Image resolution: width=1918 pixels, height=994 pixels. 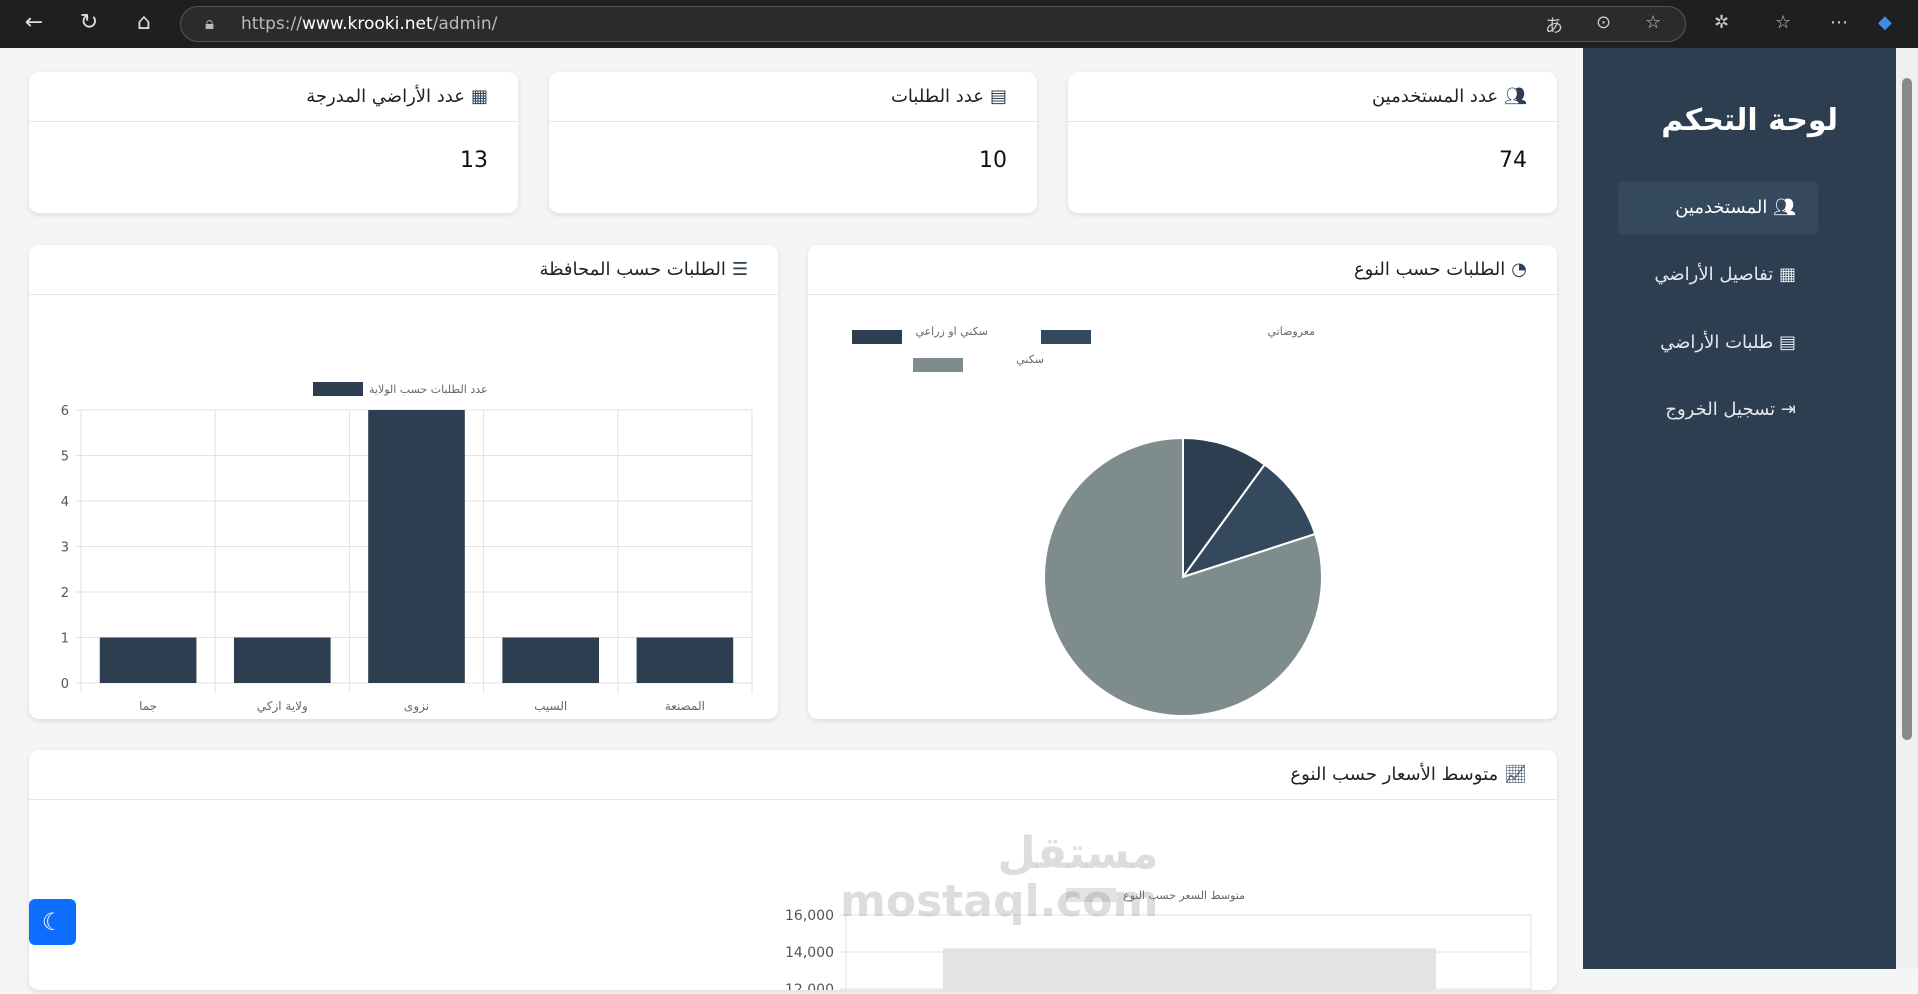 I want to click on stat-value: 10, so click(x=993, y=160).